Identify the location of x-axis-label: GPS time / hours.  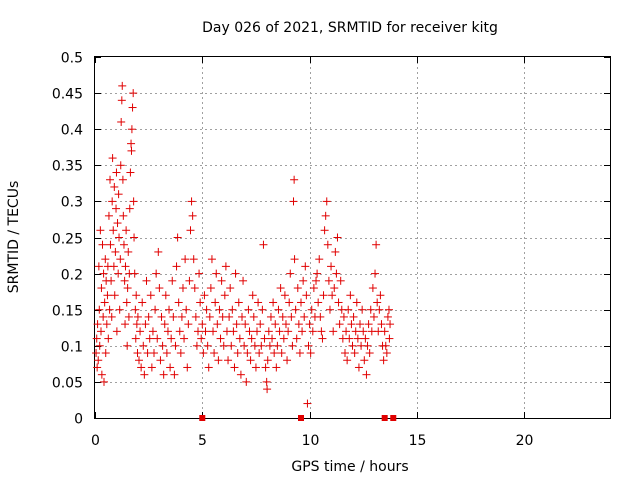
(349, 467).